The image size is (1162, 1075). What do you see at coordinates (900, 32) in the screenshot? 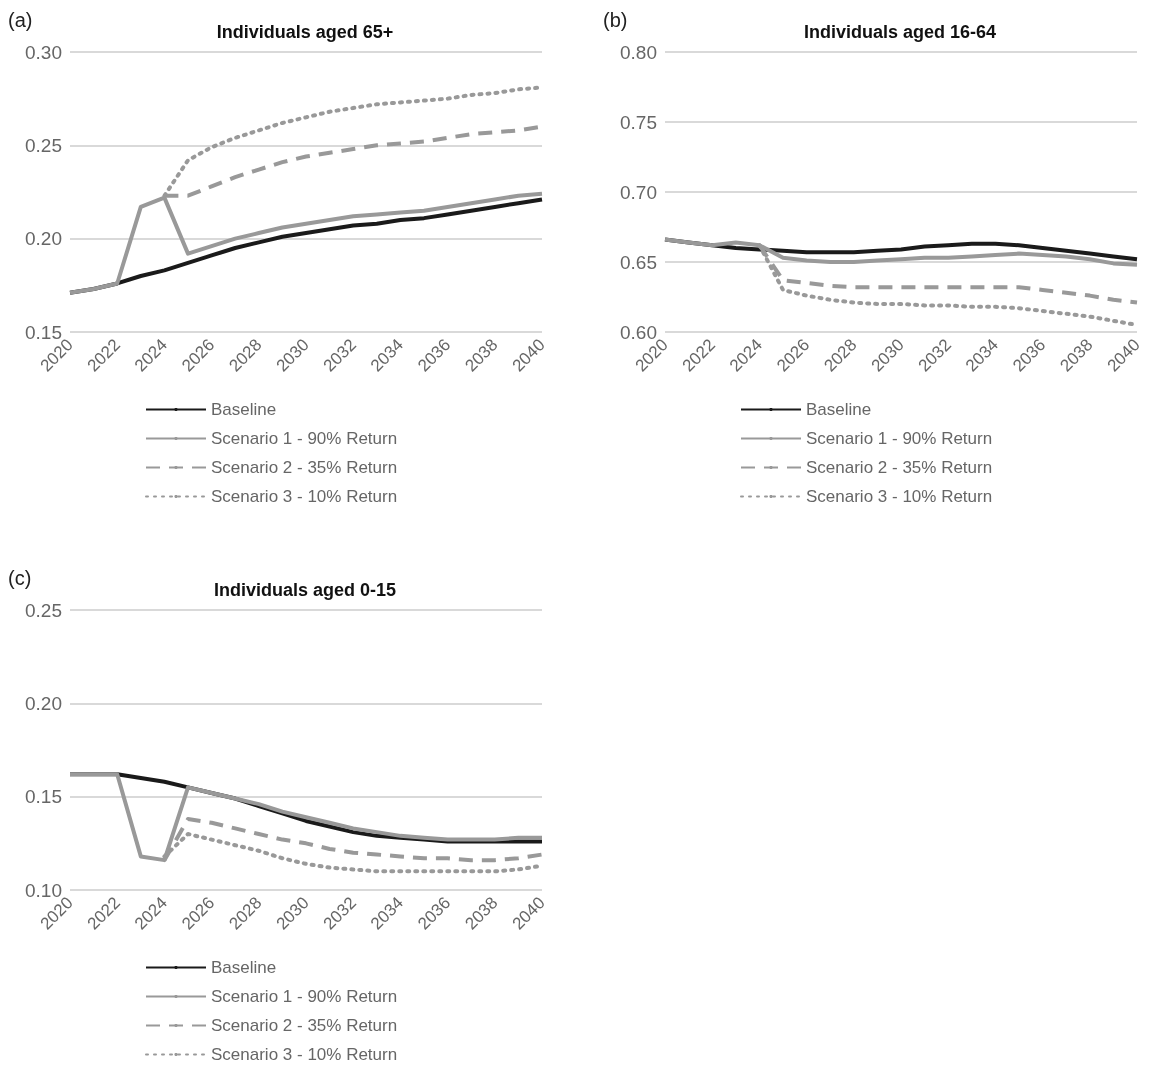
I see `chart-title: Individuals aged 16-64` at bounding box center [900, 32].